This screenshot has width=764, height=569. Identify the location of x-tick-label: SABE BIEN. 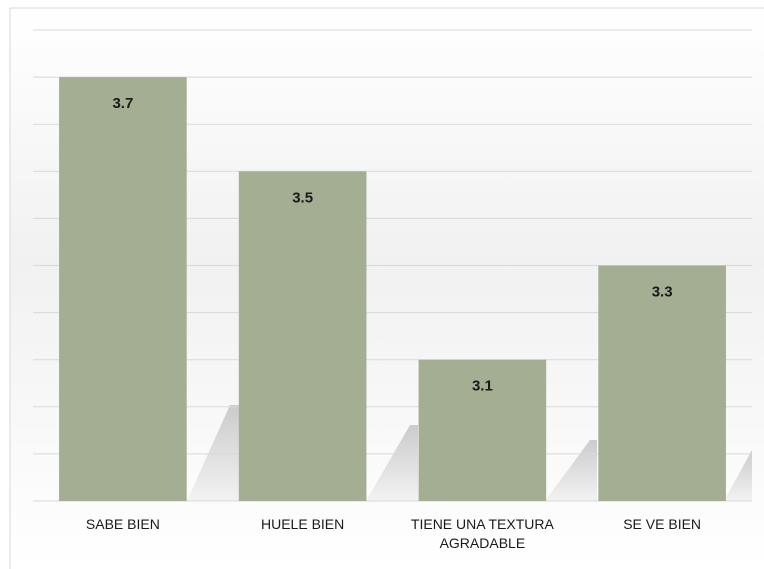
(122, 524).